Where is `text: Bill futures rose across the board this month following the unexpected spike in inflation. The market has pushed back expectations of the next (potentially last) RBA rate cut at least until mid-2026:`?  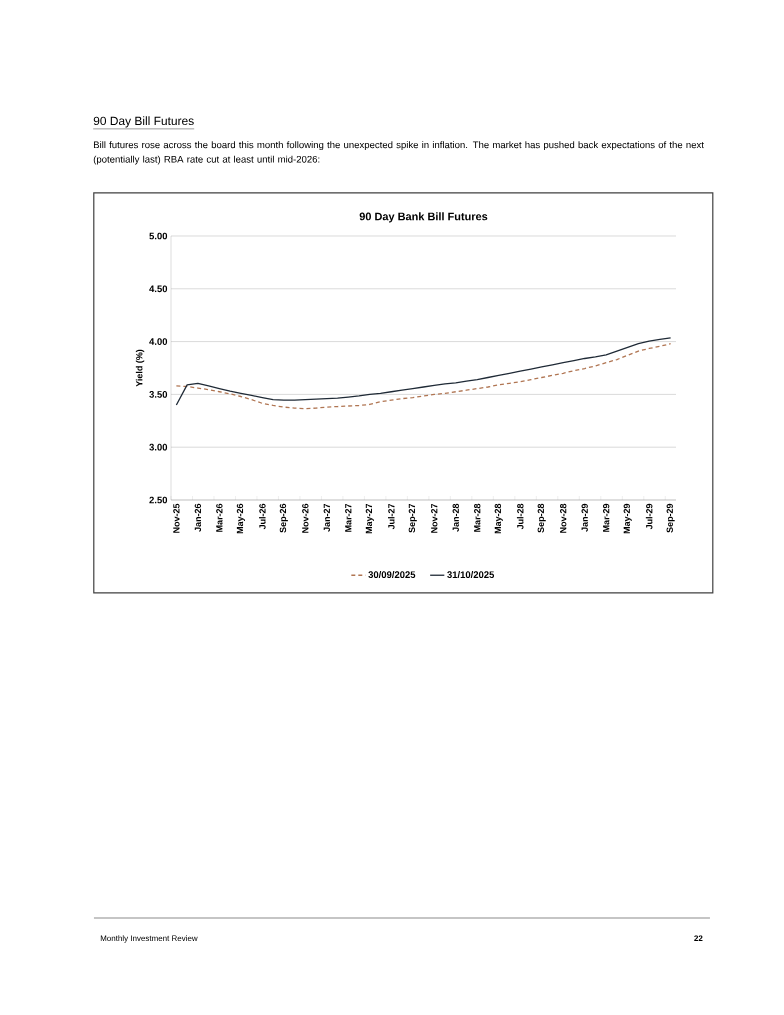
text: Bill futures rose across the board this month following the unexpected spike in inflation. The market has pushed back expectations of the next (potentially last) RBA rate cut at least until mid-2026: is located at coordinates (398, 153).